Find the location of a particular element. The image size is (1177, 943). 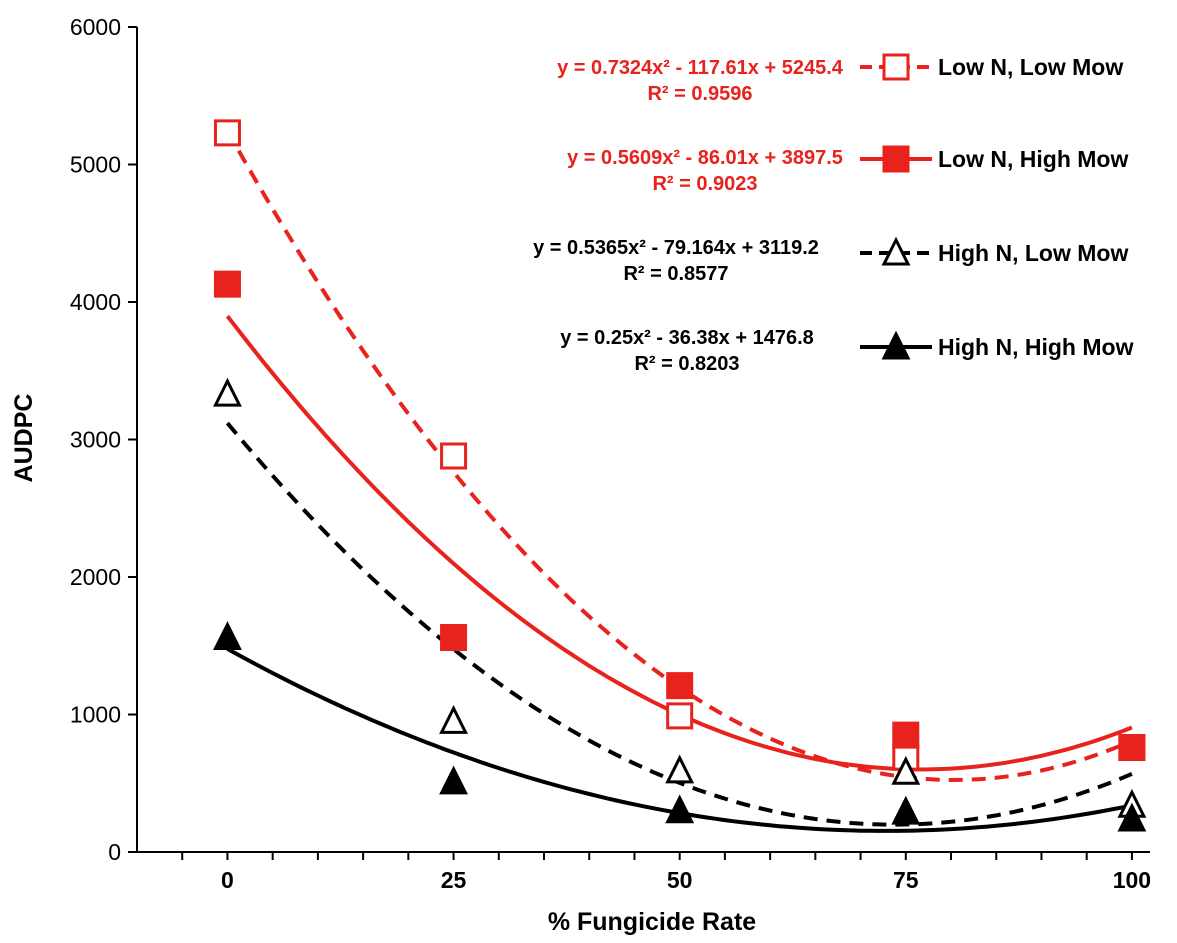

r-squared-high-n-high-mow: R² = 0.8203 is located at coordinates (686, 364).